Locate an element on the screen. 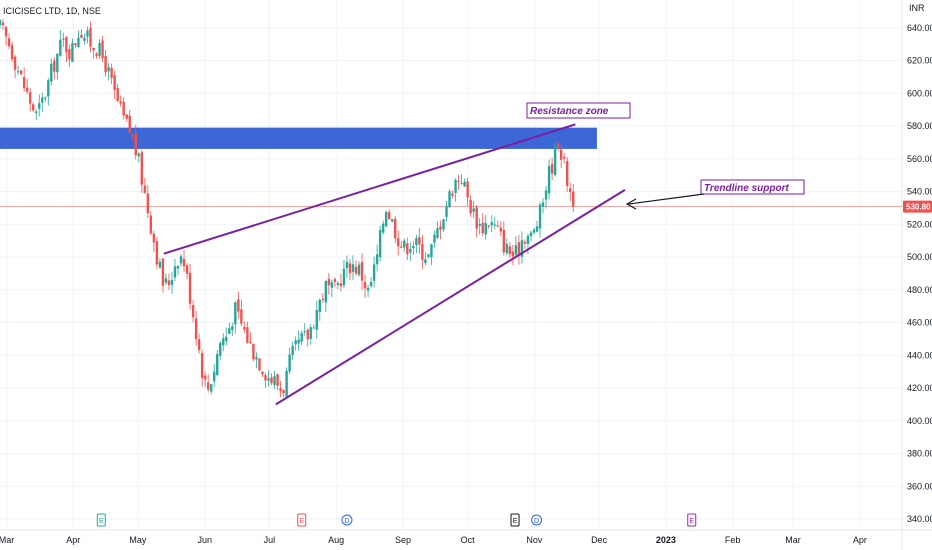 The width and height of the screenshot is (932, 550). resistance-zone-layer is located at coordinates (298, 138).